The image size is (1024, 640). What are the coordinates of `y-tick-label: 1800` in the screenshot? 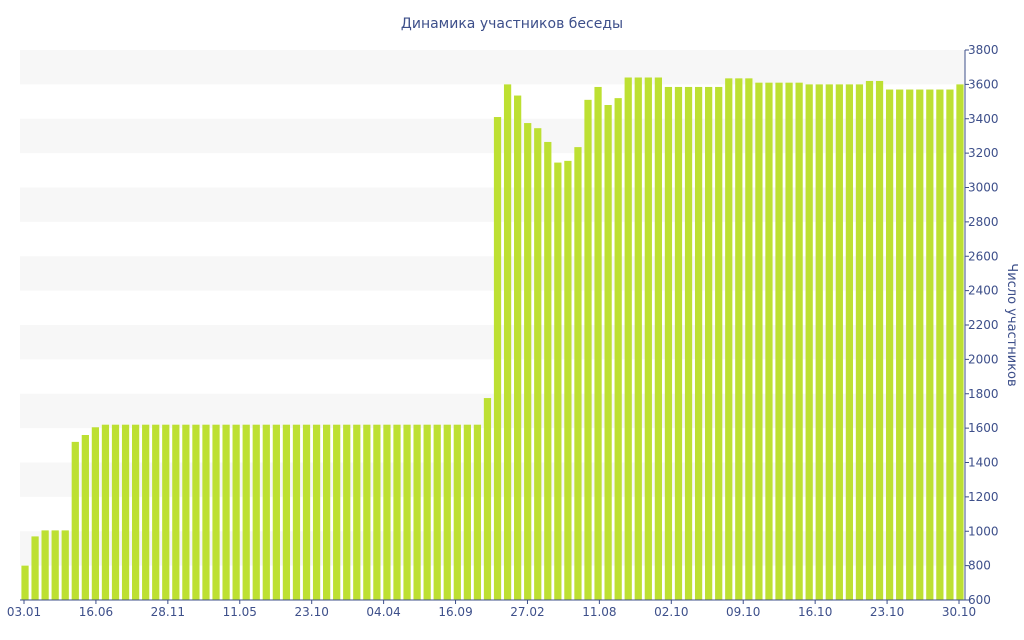 It's located at (983, 394).